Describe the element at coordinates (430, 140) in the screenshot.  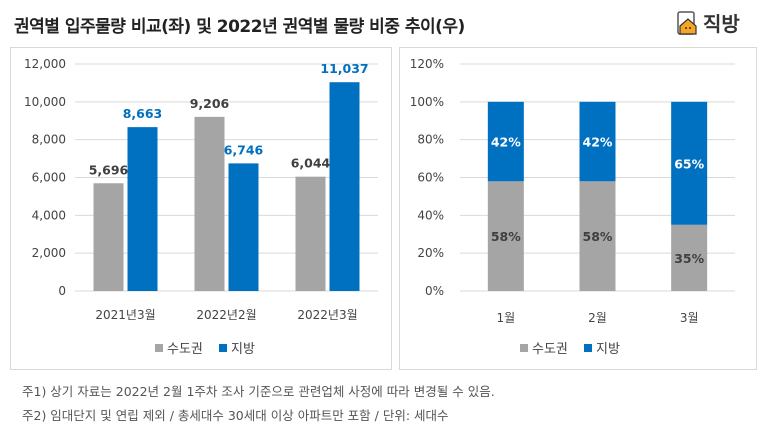
I see `y-tick-label: 80%` at that location.